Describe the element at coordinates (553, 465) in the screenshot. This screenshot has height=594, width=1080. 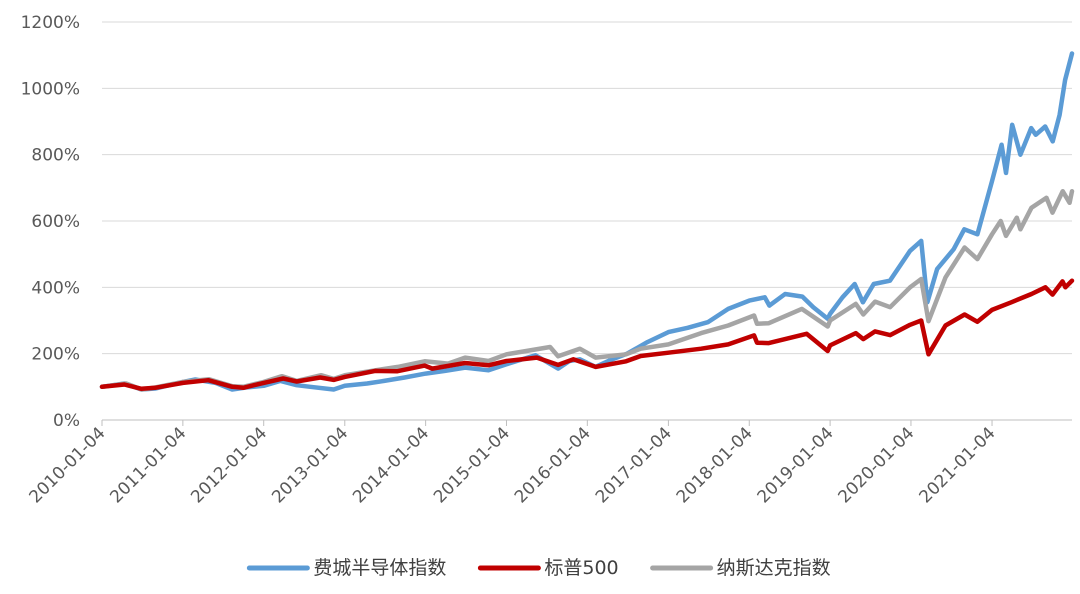
I see `x-tick-label: 2016-01-04` at that location.